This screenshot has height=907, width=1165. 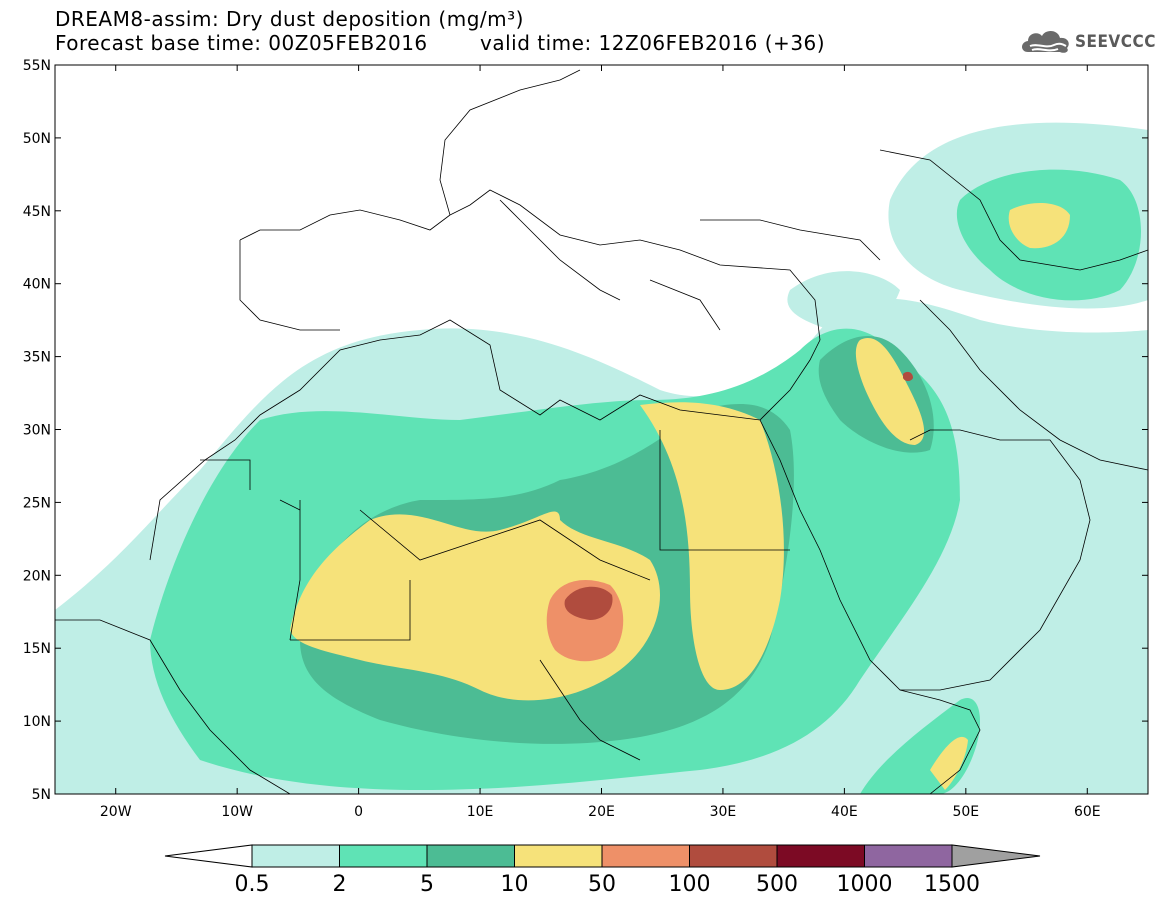 I want to click on lon-tick-label: 0, so click(x=358, y=812).